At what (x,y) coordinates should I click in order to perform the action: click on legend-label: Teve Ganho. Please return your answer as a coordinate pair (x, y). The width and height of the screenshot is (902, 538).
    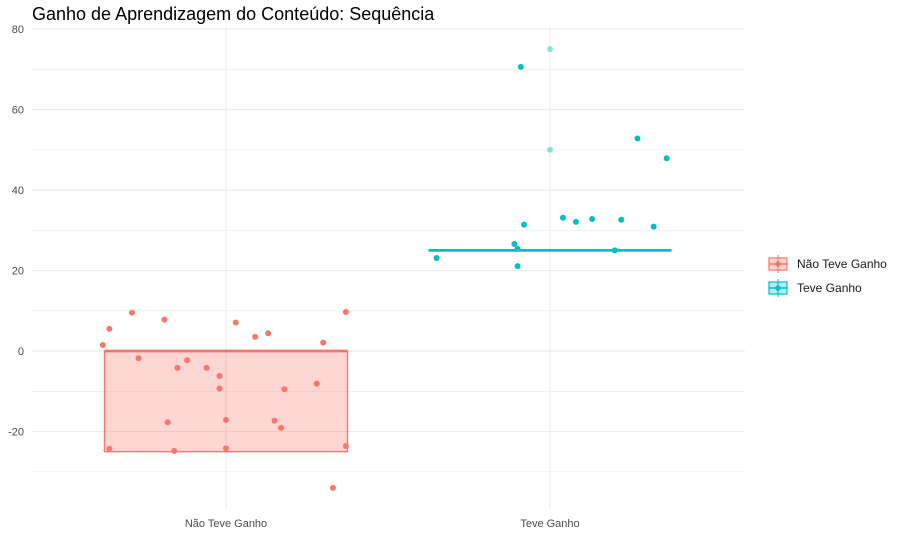
    Looking at the image, I should click on (829, 288).